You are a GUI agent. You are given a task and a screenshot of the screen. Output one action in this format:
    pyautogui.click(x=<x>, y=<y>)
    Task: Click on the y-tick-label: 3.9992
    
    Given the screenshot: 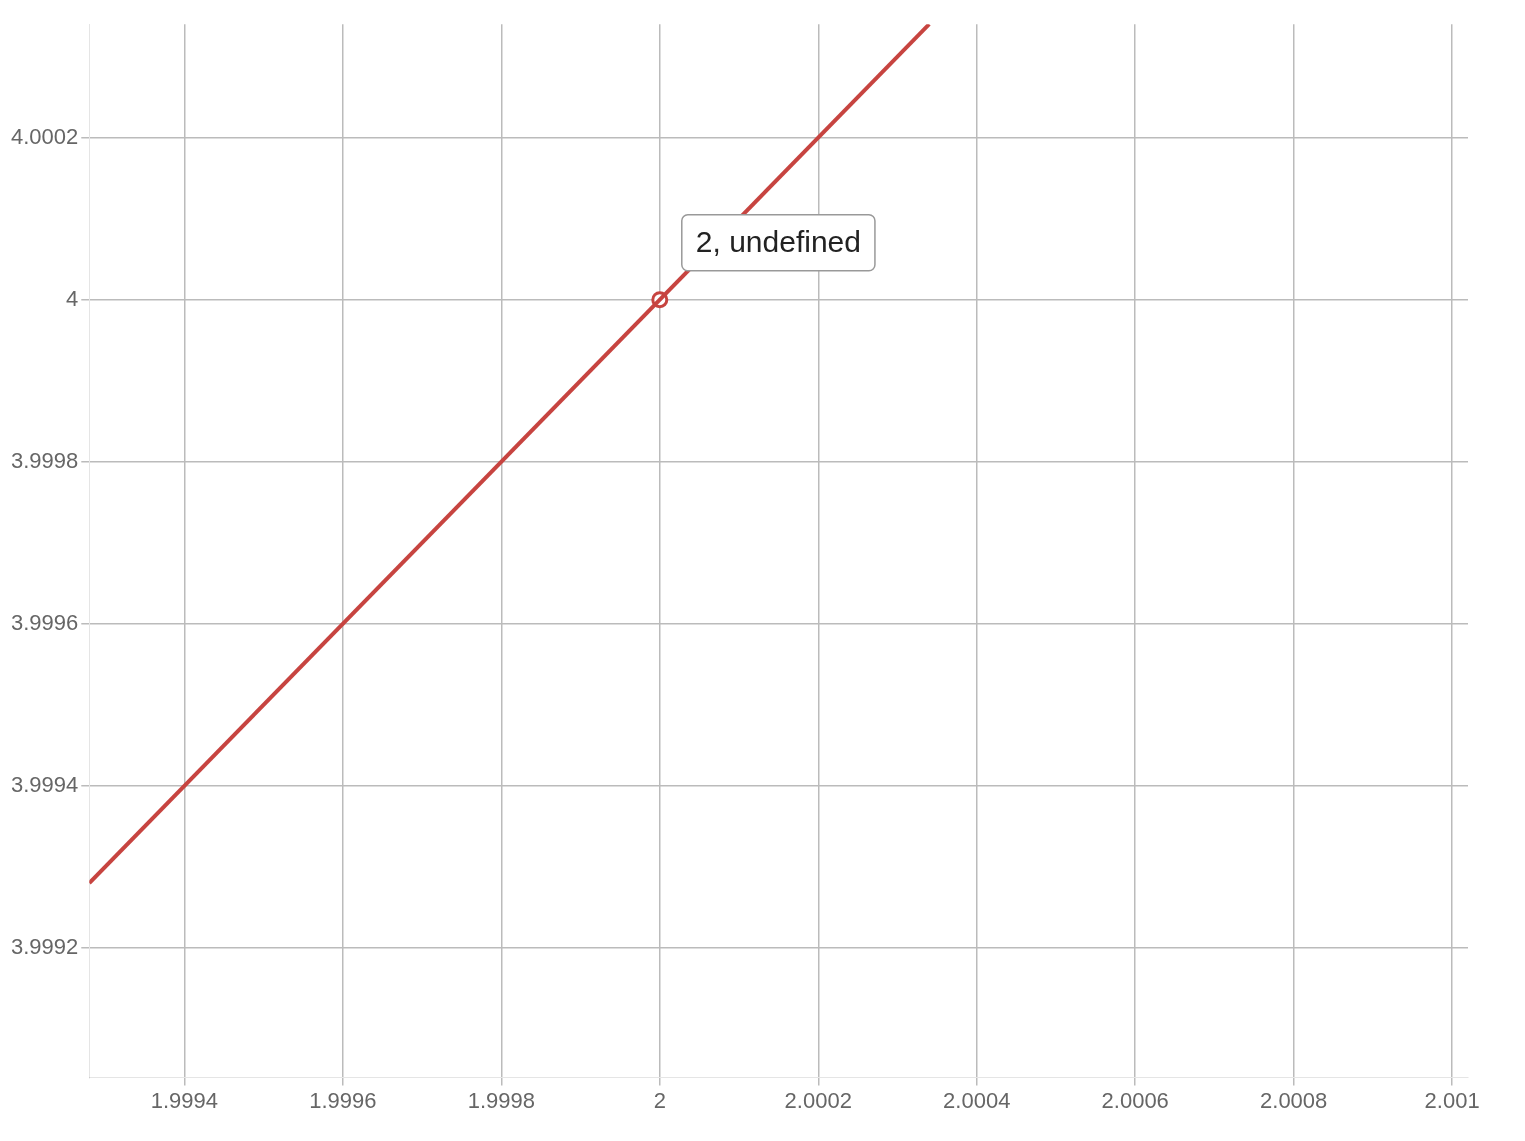 What is the action you would take?
    pyautogui.click(x=44, y=947)
    